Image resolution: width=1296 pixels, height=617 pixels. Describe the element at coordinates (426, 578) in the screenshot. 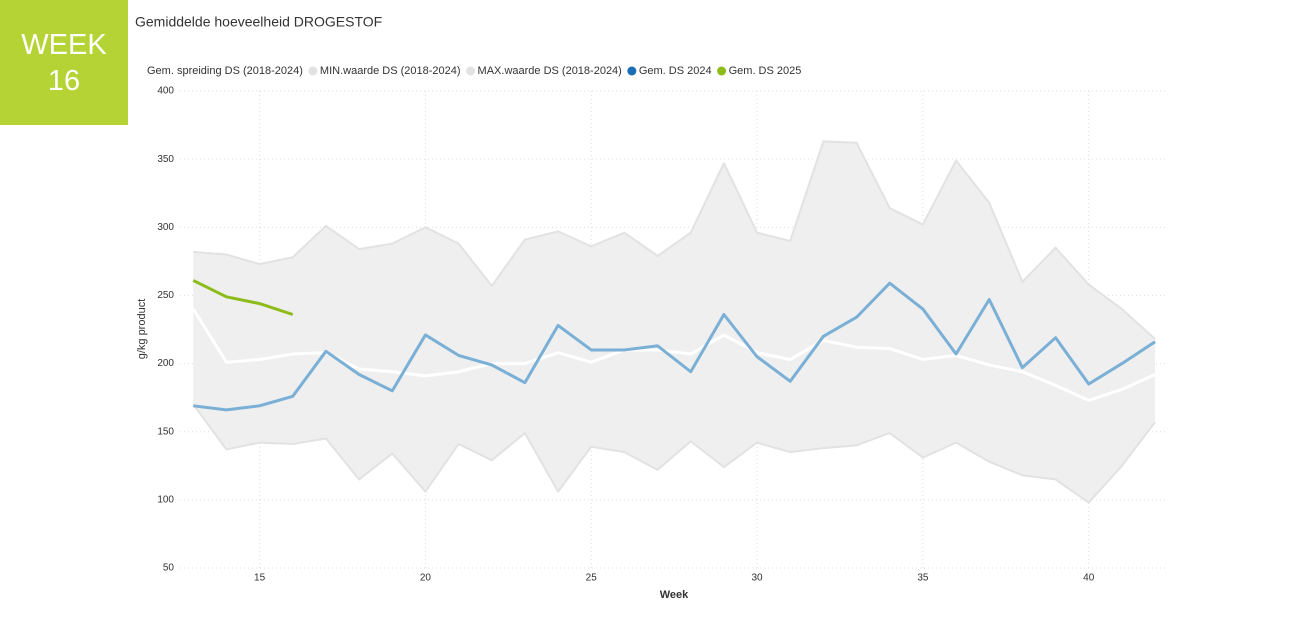

I see `x-tick-label: 20` at that location.